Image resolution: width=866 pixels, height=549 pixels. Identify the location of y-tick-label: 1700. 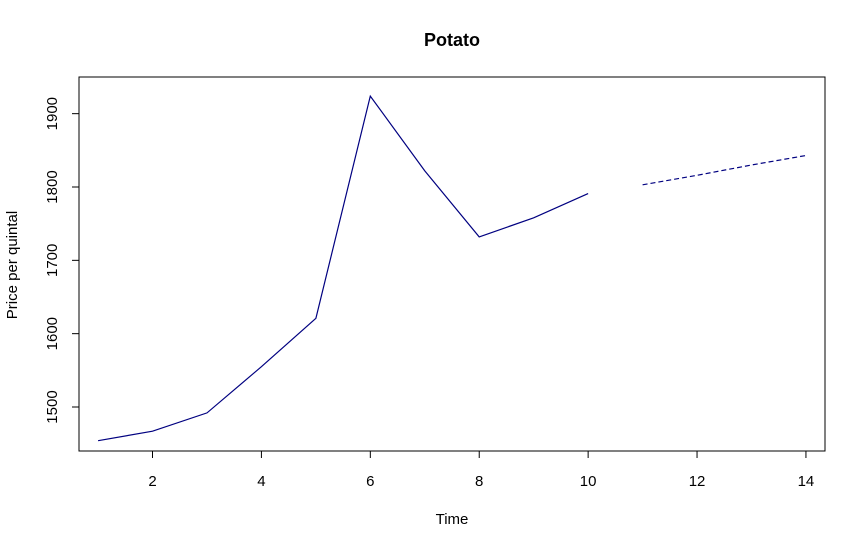
(52, 260).